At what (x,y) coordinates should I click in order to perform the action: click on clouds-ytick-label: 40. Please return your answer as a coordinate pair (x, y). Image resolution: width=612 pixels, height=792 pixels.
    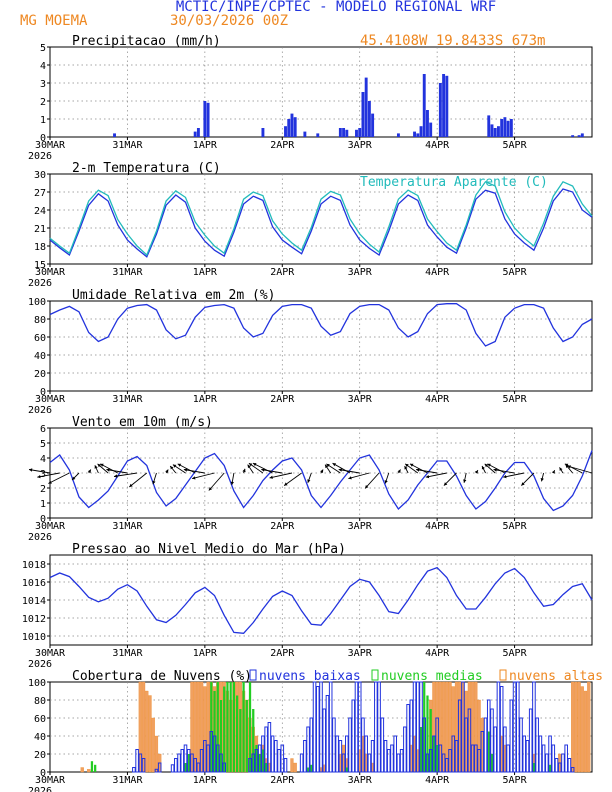
    Looking at the image, I should click on (40, 737).